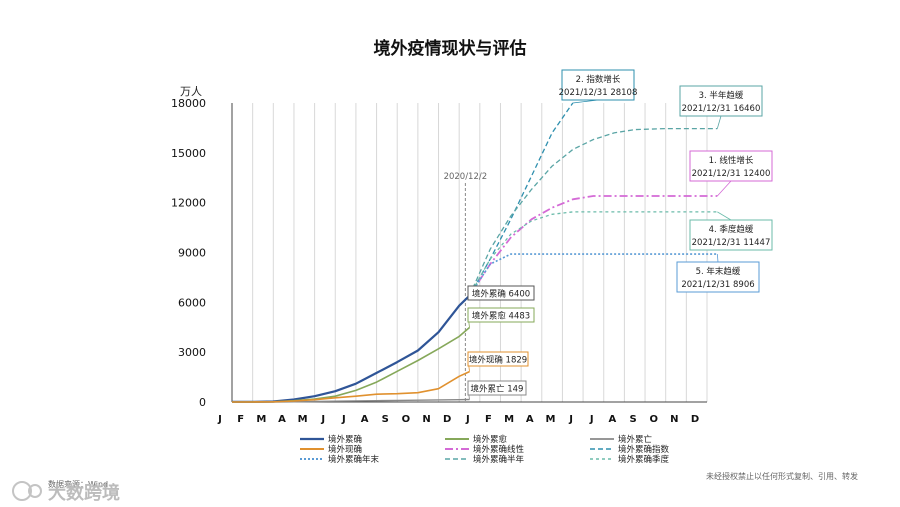  What do you see at coordinates (78, 484) in the screenshot?
I see `source-note: 数据来源：Wind` at bounding box center [78, 484].